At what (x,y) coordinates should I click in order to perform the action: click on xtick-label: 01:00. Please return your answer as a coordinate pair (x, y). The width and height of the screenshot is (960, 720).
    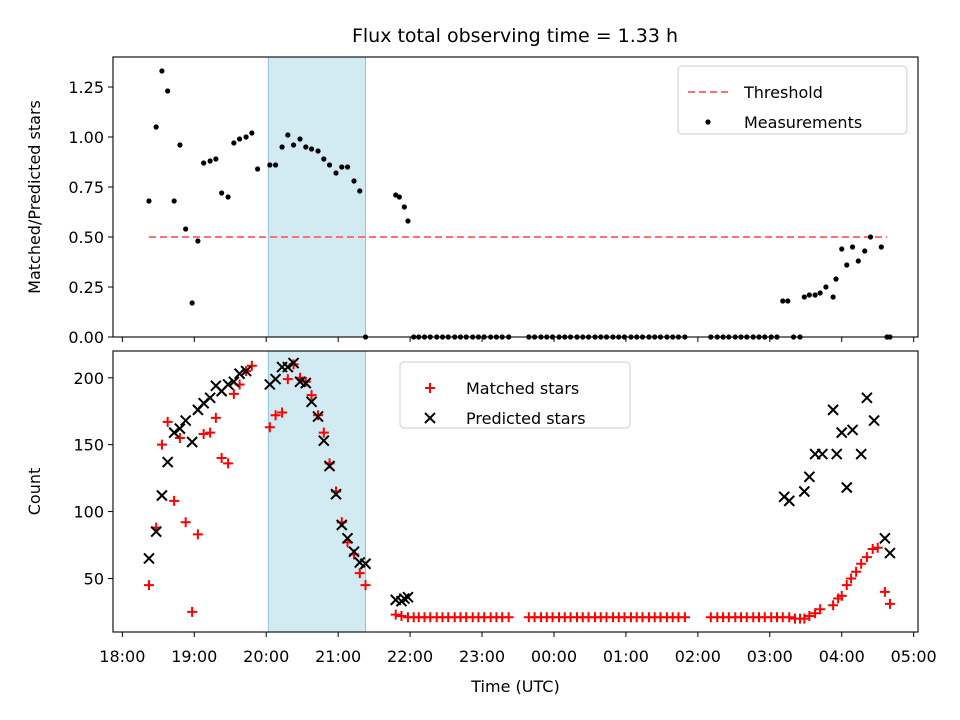
    Looking at the image, I should click on (626, 656).